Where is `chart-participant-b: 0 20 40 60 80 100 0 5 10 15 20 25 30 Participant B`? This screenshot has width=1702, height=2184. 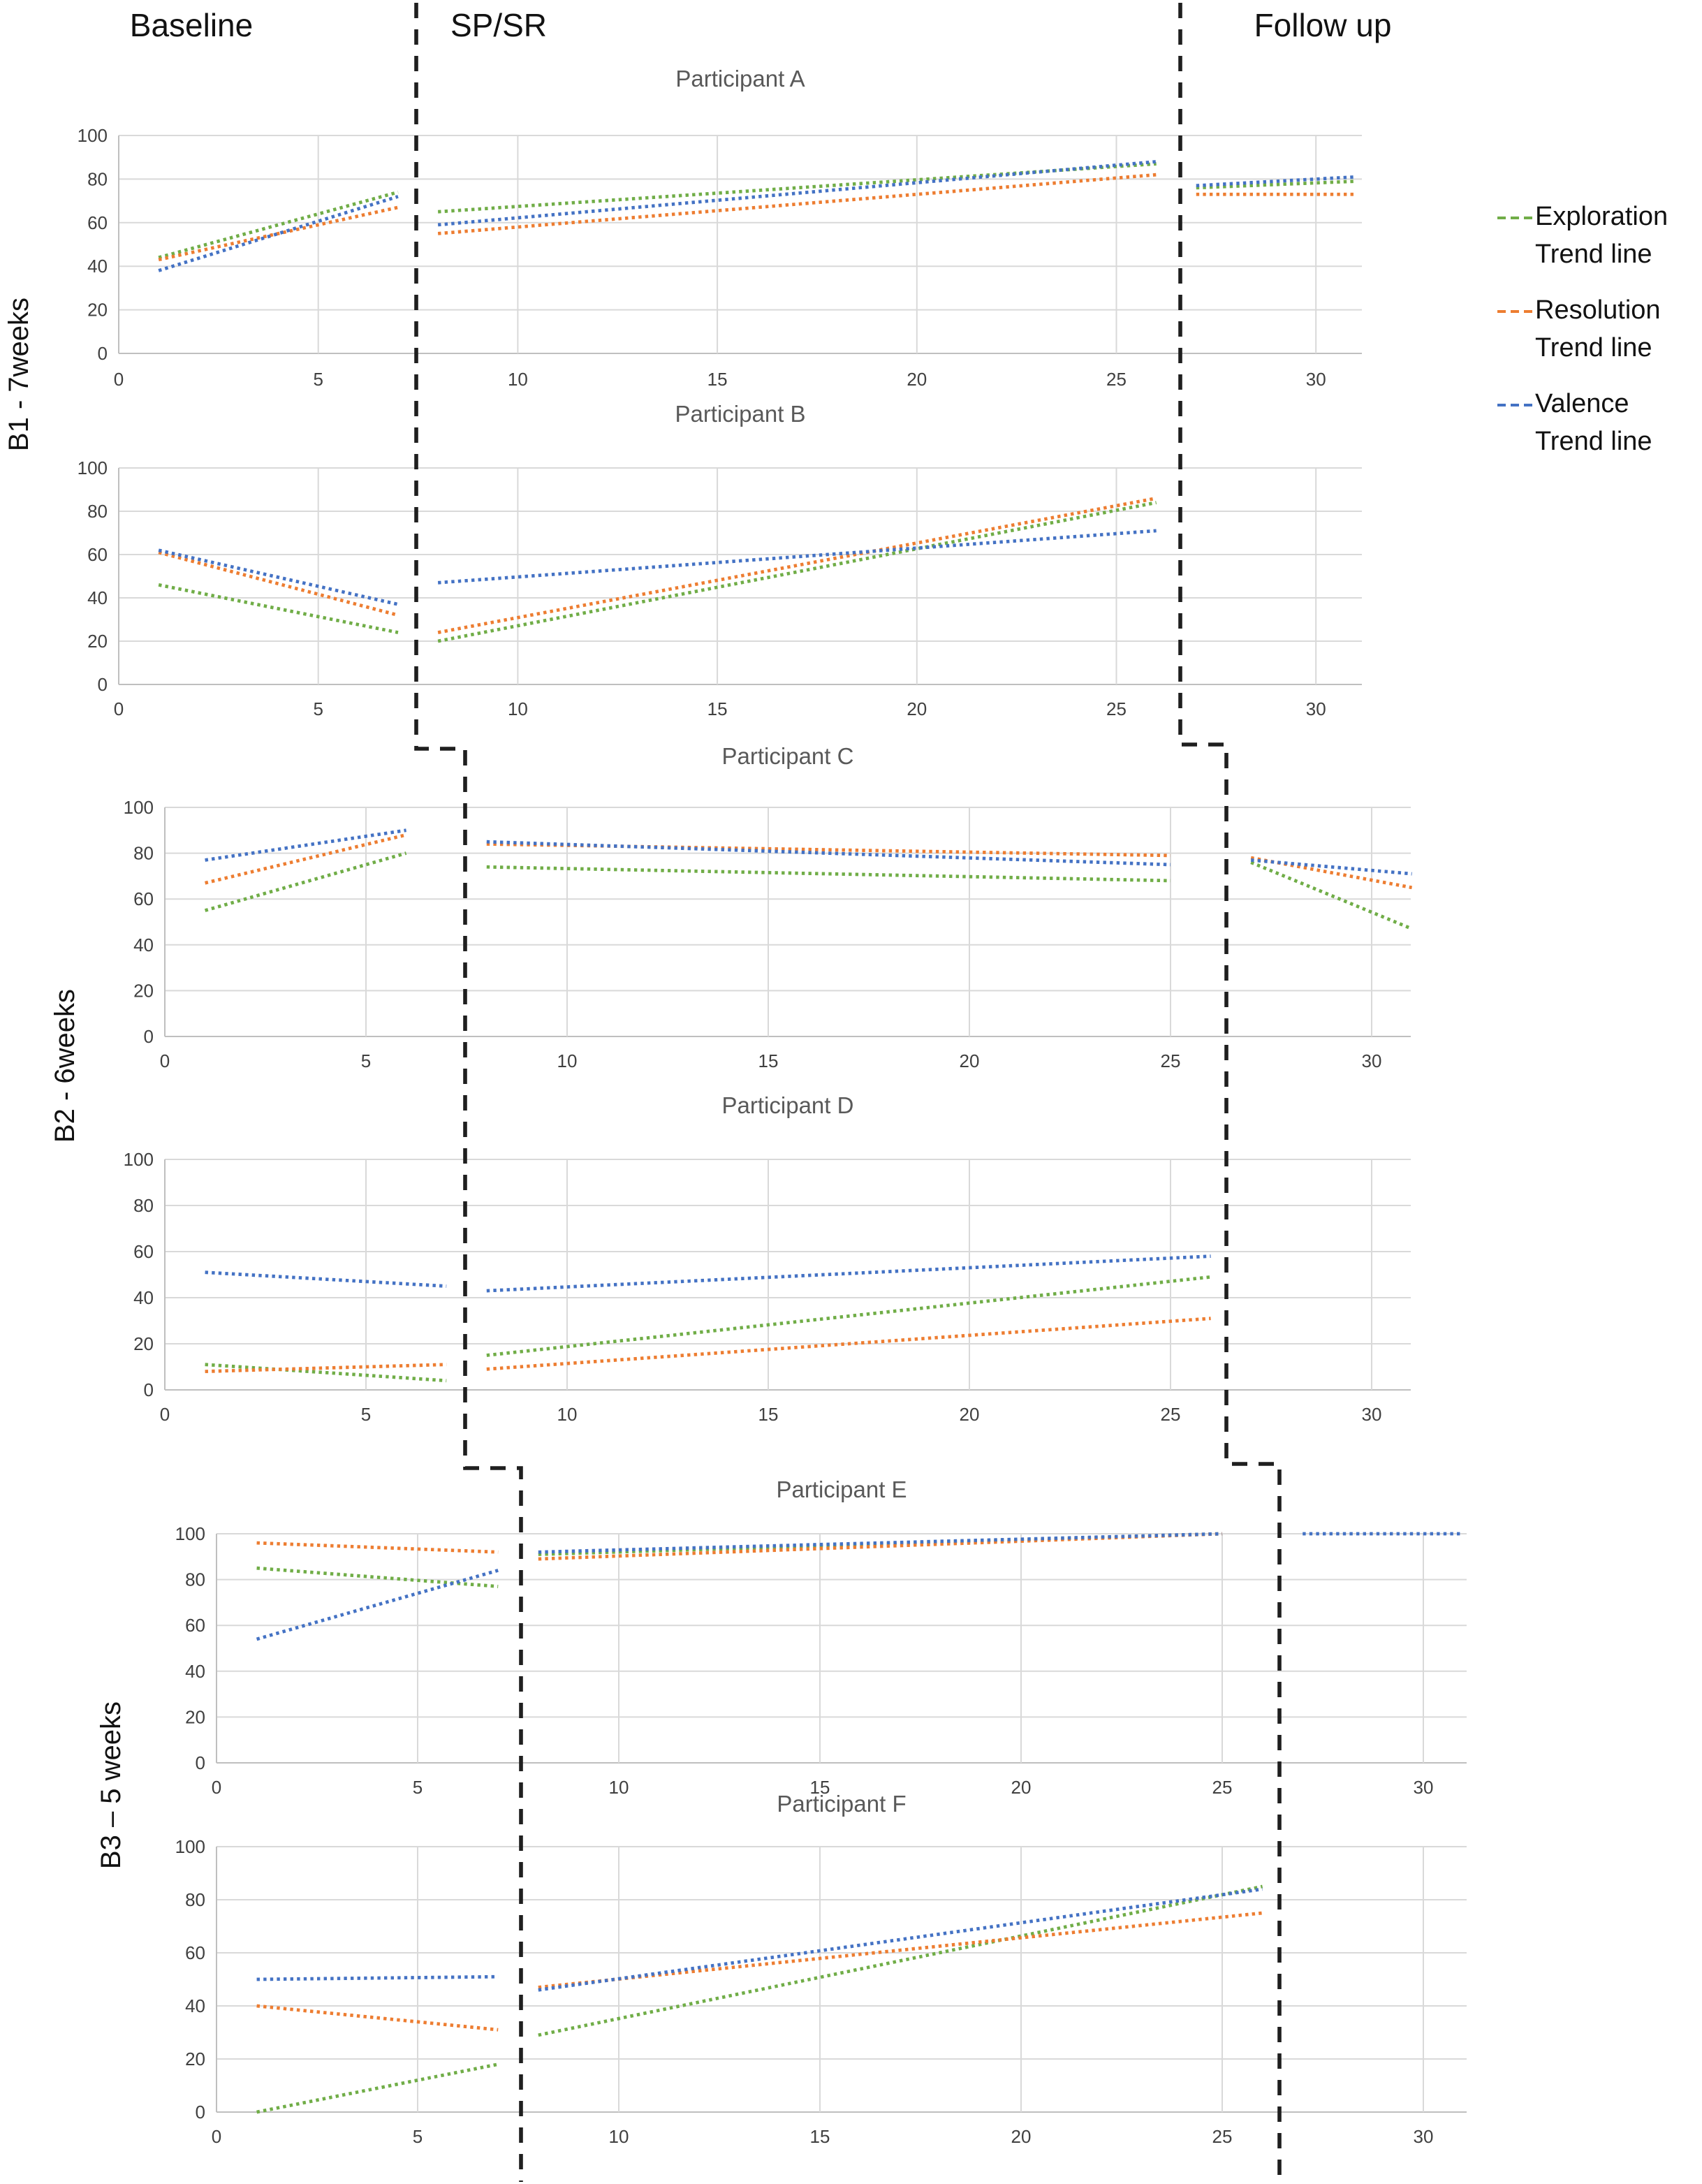 chart-participant-b: 0 20 40 60 80 100 0 5 10 15 20 25 30 Participant B is located at coordinates (720, 560).